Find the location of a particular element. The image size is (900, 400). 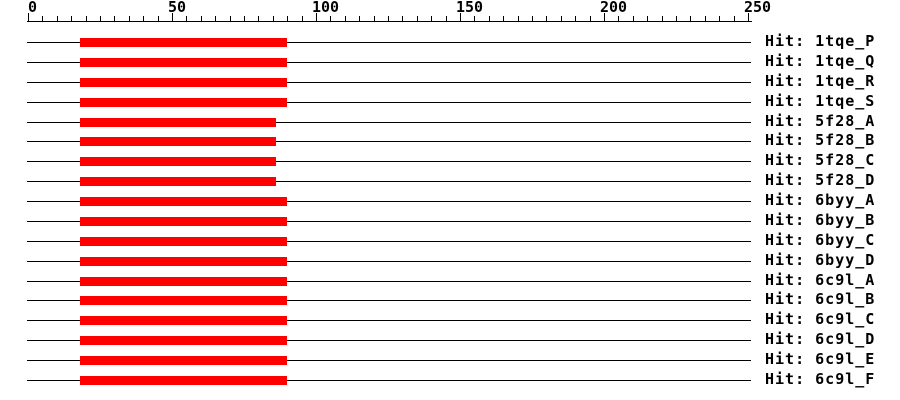

hit-label: Hit: 5f28_C is located at coordinates (820, 160).